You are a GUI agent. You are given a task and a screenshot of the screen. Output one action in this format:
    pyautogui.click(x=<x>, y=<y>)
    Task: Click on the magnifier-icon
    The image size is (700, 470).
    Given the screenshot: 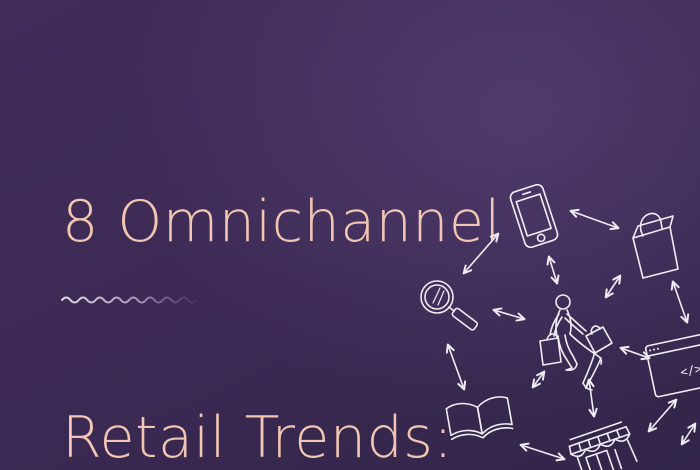 What is the action you would take?
    pyautogui.click(x=449, y=305)
    